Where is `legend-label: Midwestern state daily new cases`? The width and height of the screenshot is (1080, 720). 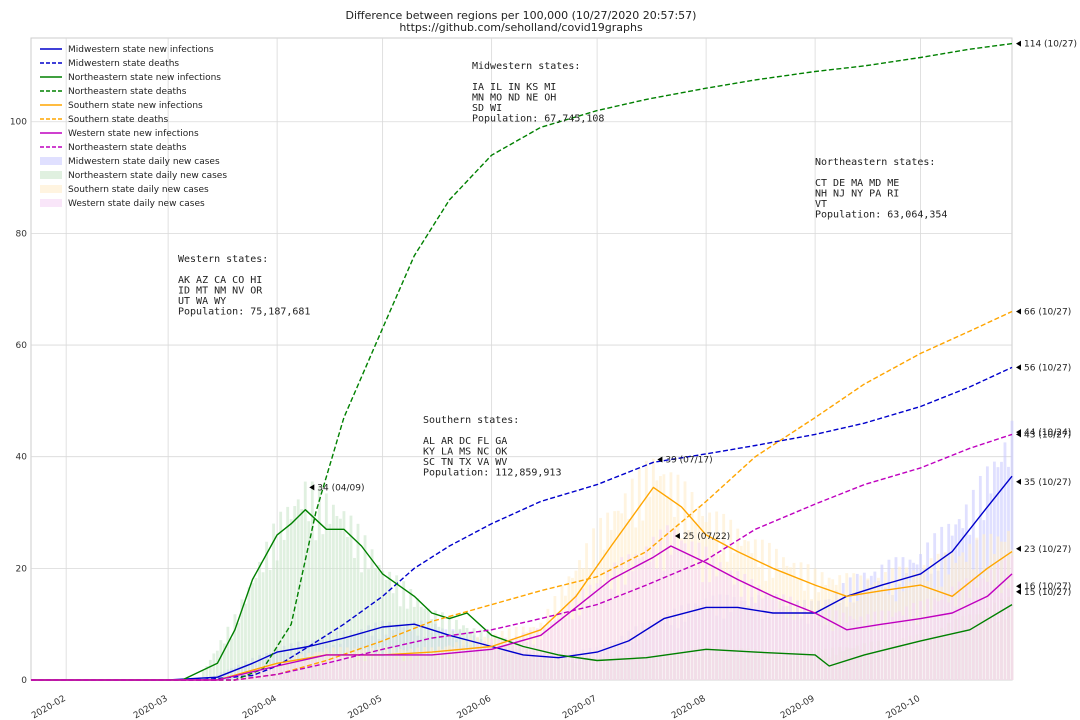 legend-label: Midwestern state daily new cases is located at coordinates (144, 162).